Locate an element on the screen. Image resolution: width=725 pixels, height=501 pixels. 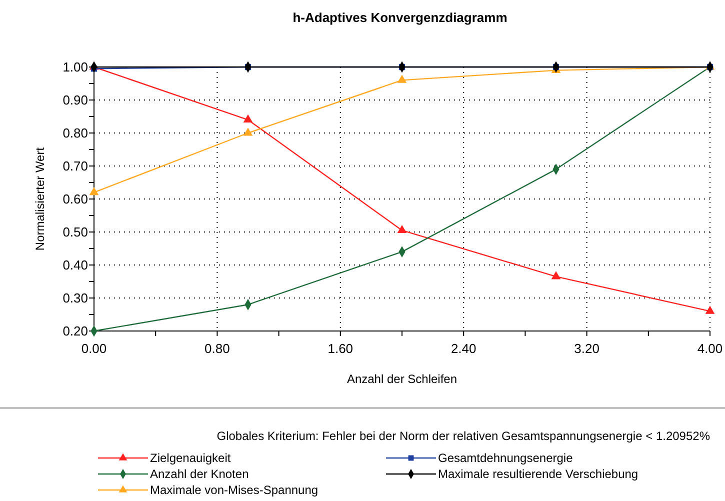
x-tick-label: 1.60 is located at coordinates (341, 348).